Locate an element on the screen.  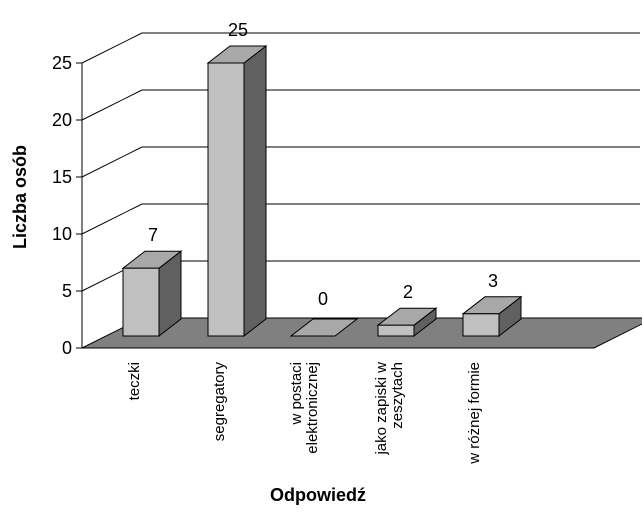
data-label: 25 is located at coordinates (238, 30).